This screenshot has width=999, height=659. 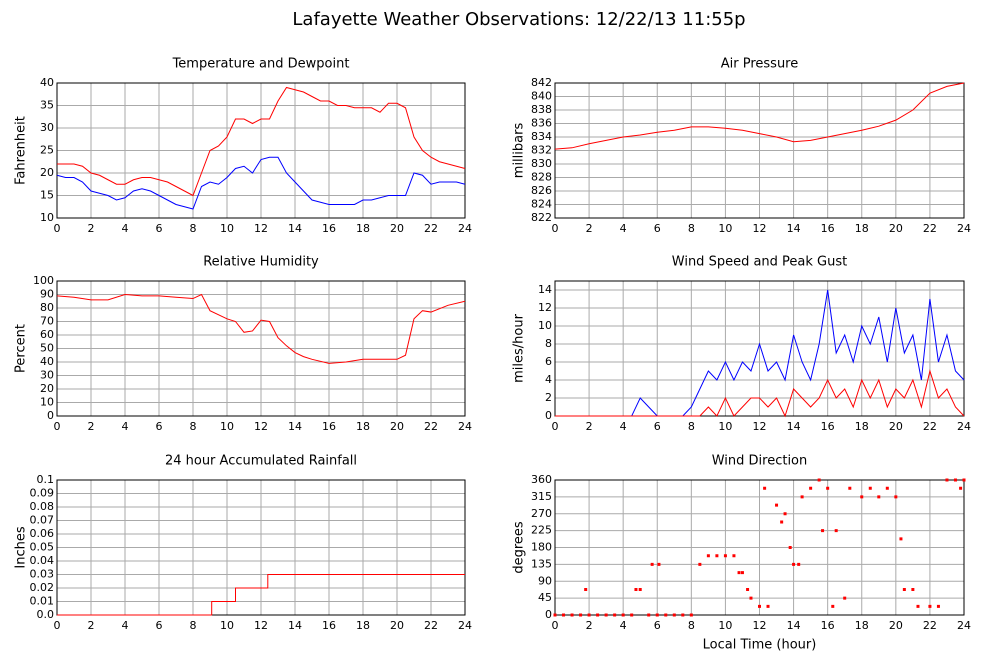 I want to click on y-tick-label: 828, so click(x=541, y=177).